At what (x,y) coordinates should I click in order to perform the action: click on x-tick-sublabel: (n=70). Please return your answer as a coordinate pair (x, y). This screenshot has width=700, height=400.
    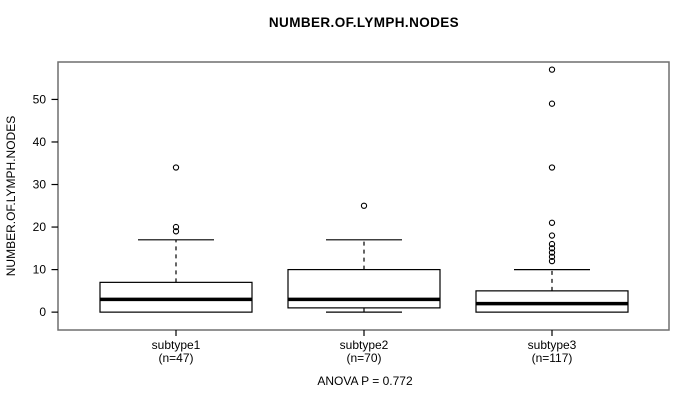
    Looking at the image, I should click on (363, 358).